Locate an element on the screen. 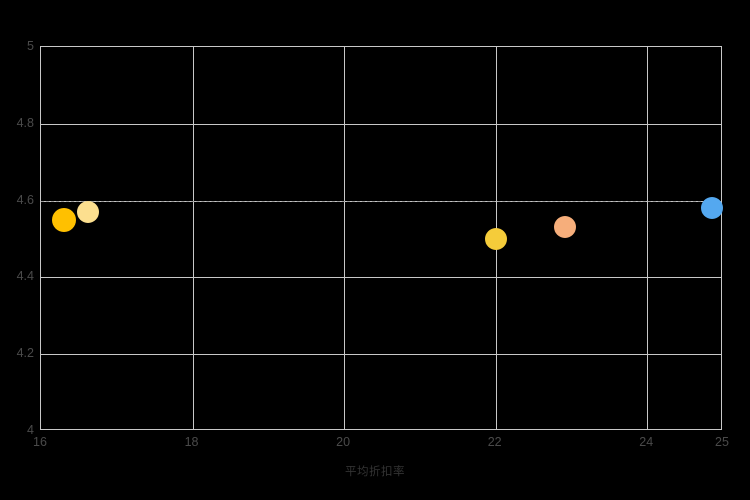 This screenshot has height=500, width=750. x-axis-tick-label: 22 is located at coordinates (494, 442).